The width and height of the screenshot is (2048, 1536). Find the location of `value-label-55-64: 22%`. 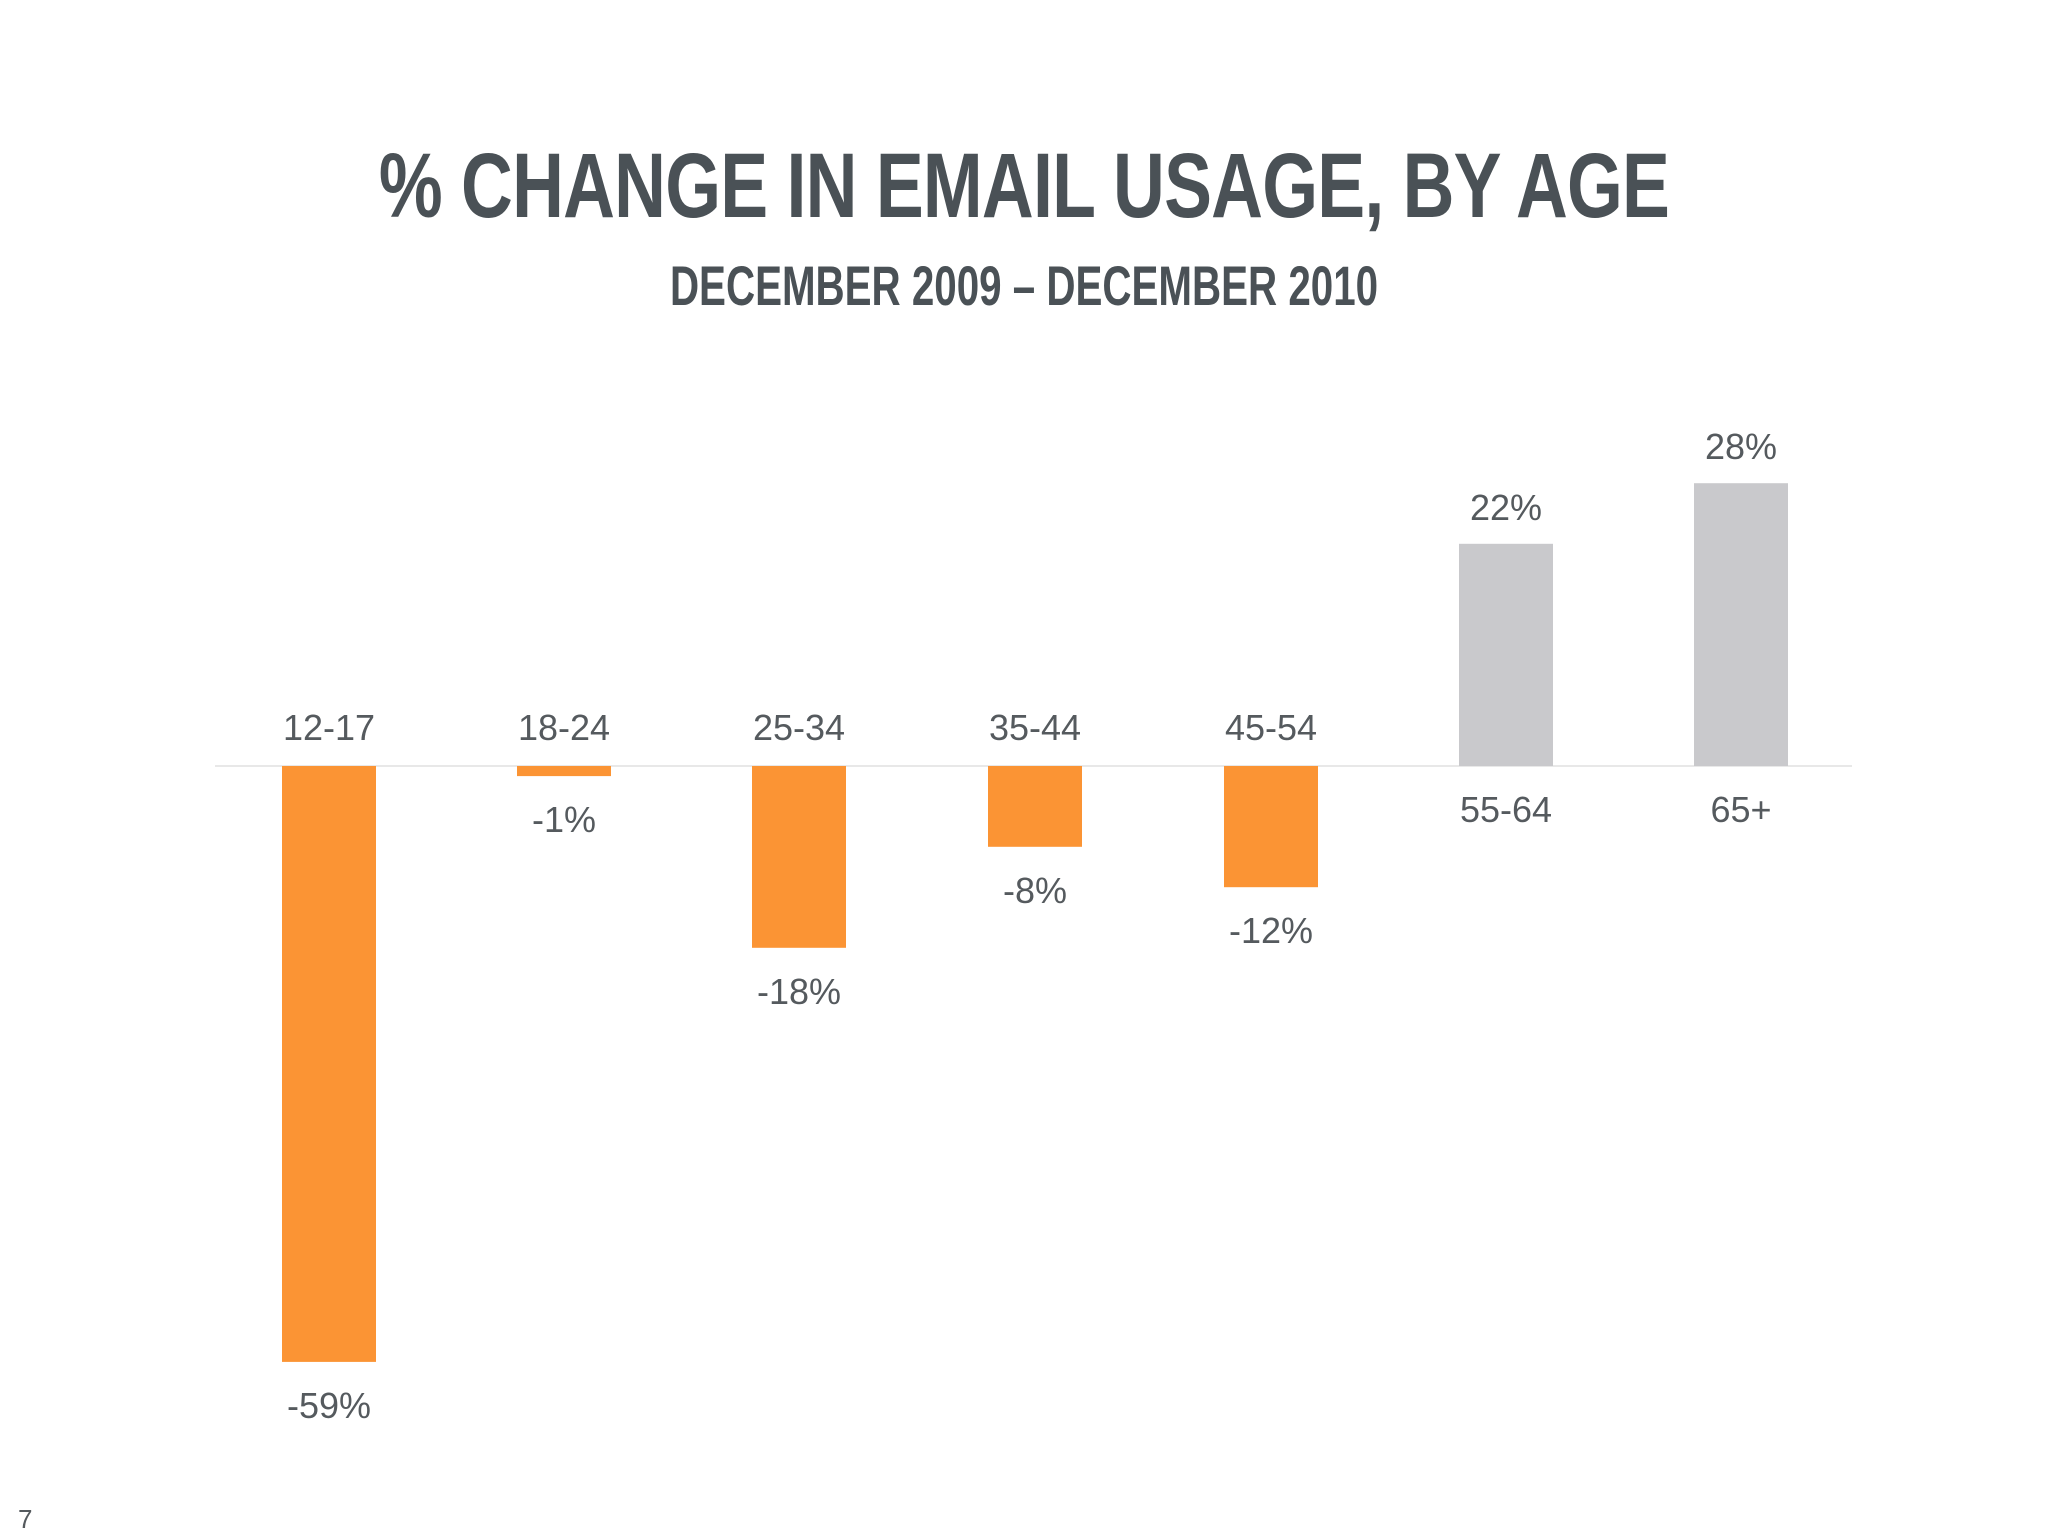

value-label-55-64: 22% is located at coordinates (1506, 507).